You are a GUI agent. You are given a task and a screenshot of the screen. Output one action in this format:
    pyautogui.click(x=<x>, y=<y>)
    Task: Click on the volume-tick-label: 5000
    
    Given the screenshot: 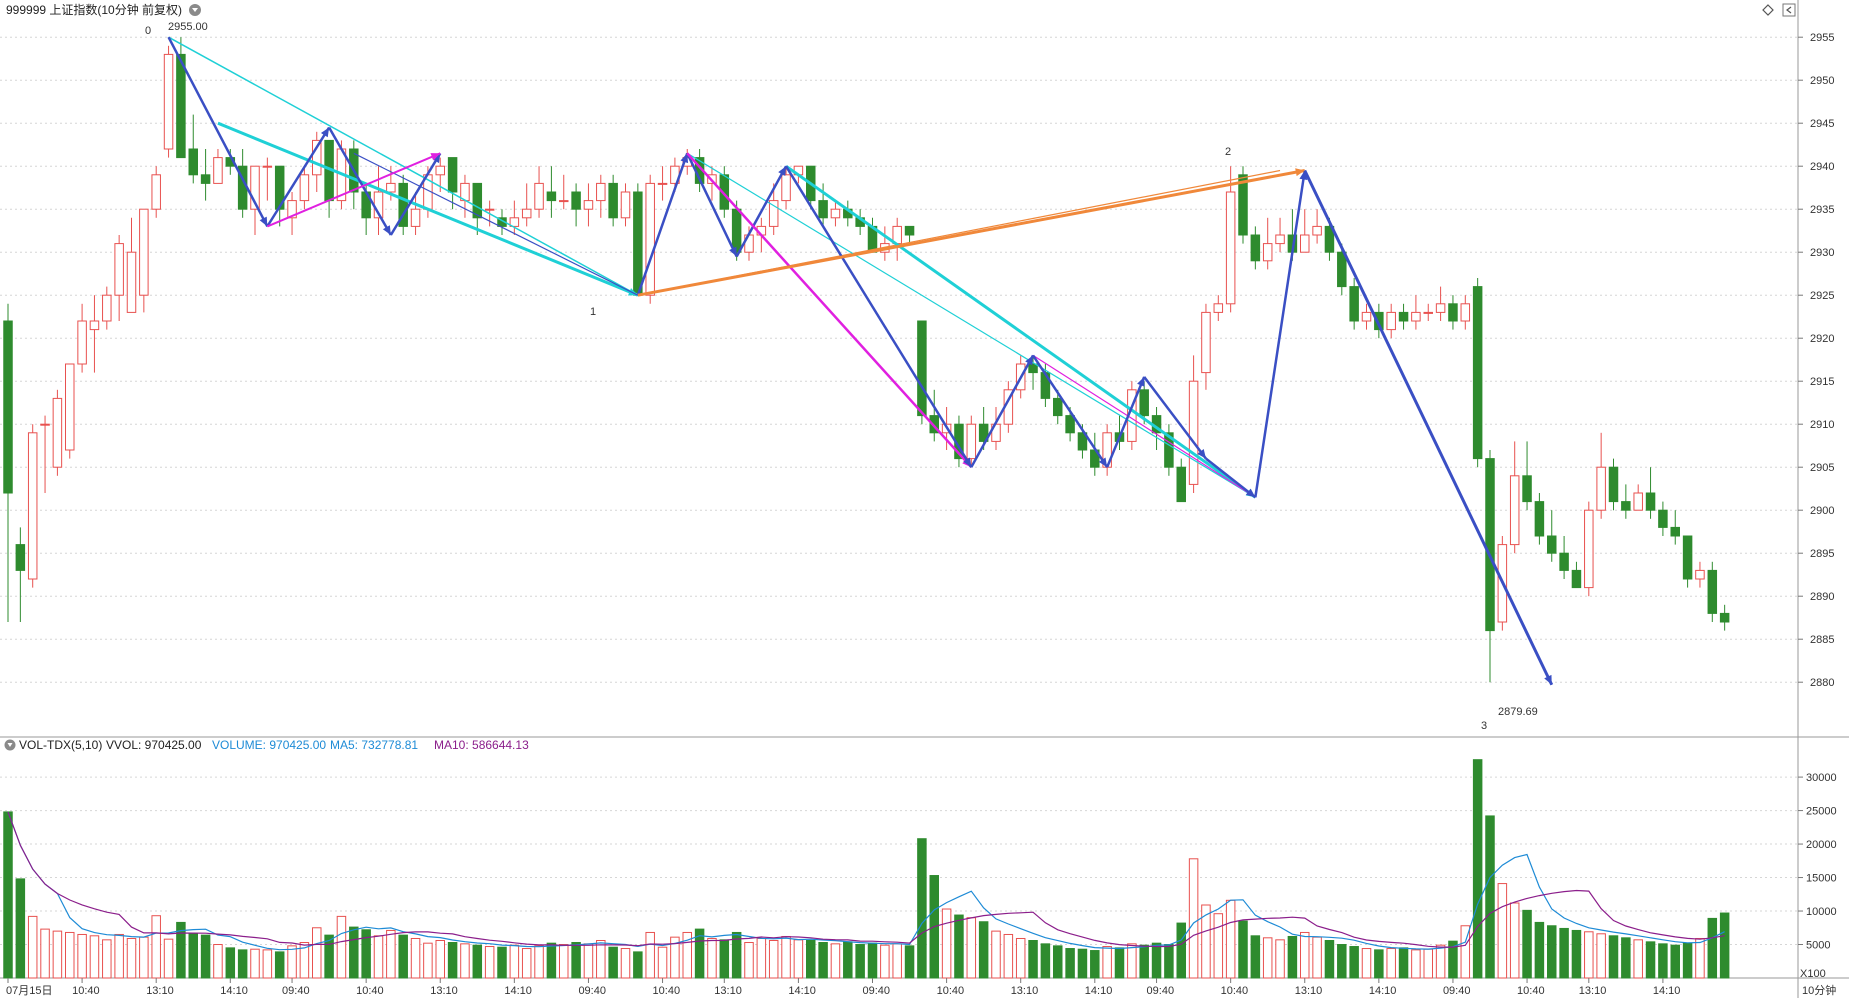 What is the action you would take?
    pyautogui.click(x=1818, y=946)
    